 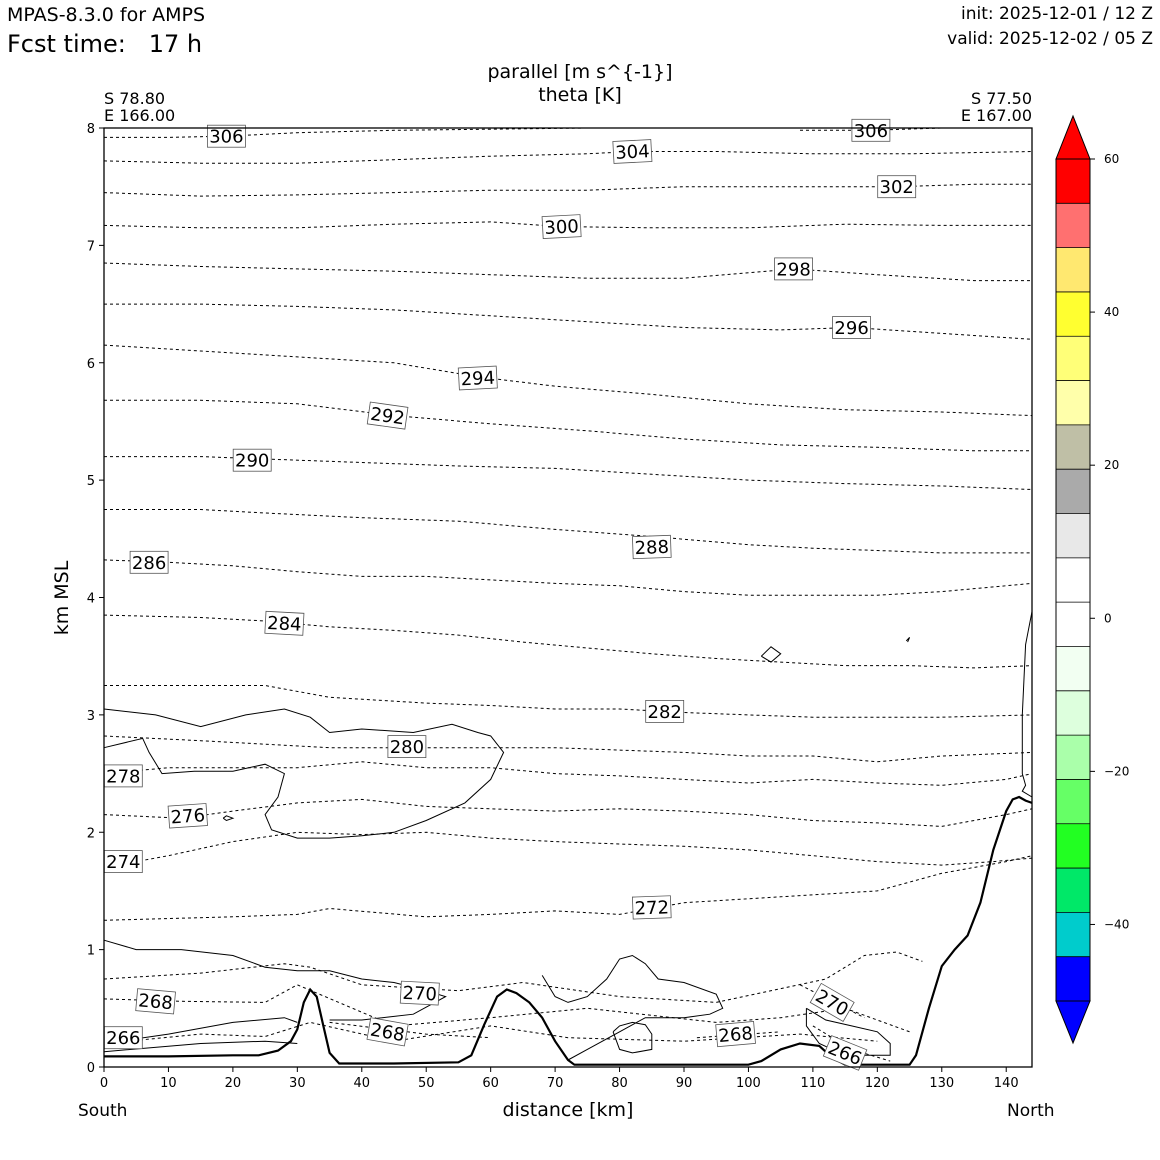 I want to click on colorbar-tick-label: 20, so click(x=1111, y=465).